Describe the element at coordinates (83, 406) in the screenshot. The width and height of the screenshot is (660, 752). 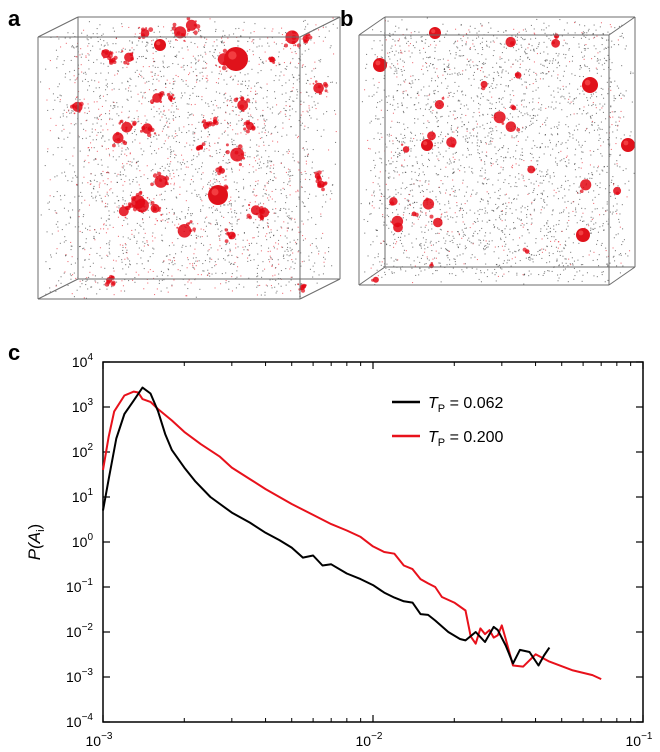
I see `y-tick-label: 10³` at that location.